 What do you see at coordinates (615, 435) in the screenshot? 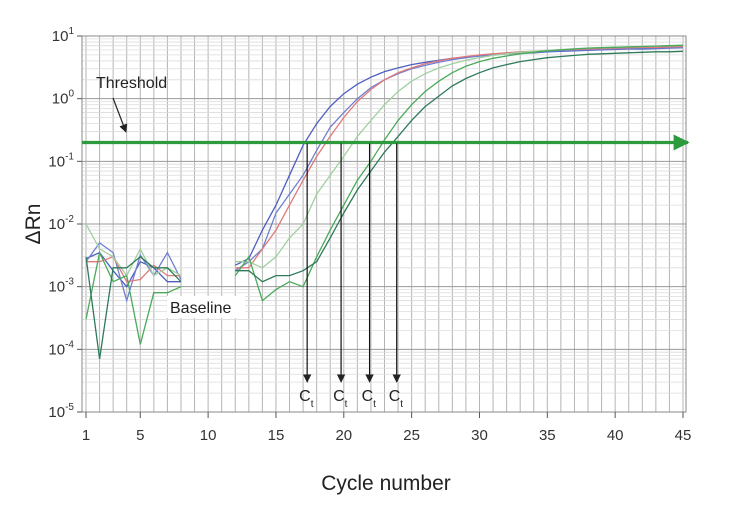
I see `x-tick-label: 40` at bounding box center [615, 435].